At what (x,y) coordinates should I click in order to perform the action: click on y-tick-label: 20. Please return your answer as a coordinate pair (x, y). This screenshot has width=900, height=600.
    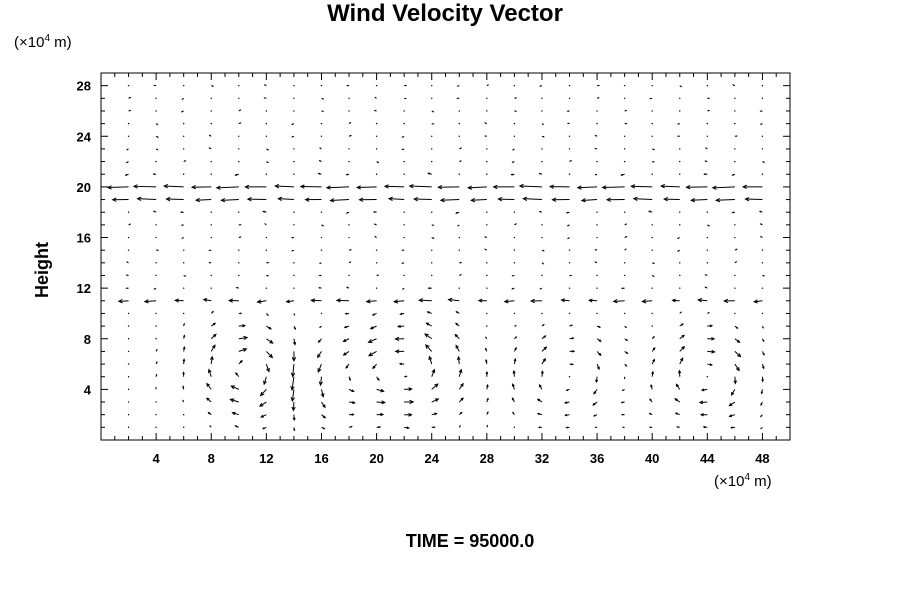
    Looking at the image, I should click on (84, 187).